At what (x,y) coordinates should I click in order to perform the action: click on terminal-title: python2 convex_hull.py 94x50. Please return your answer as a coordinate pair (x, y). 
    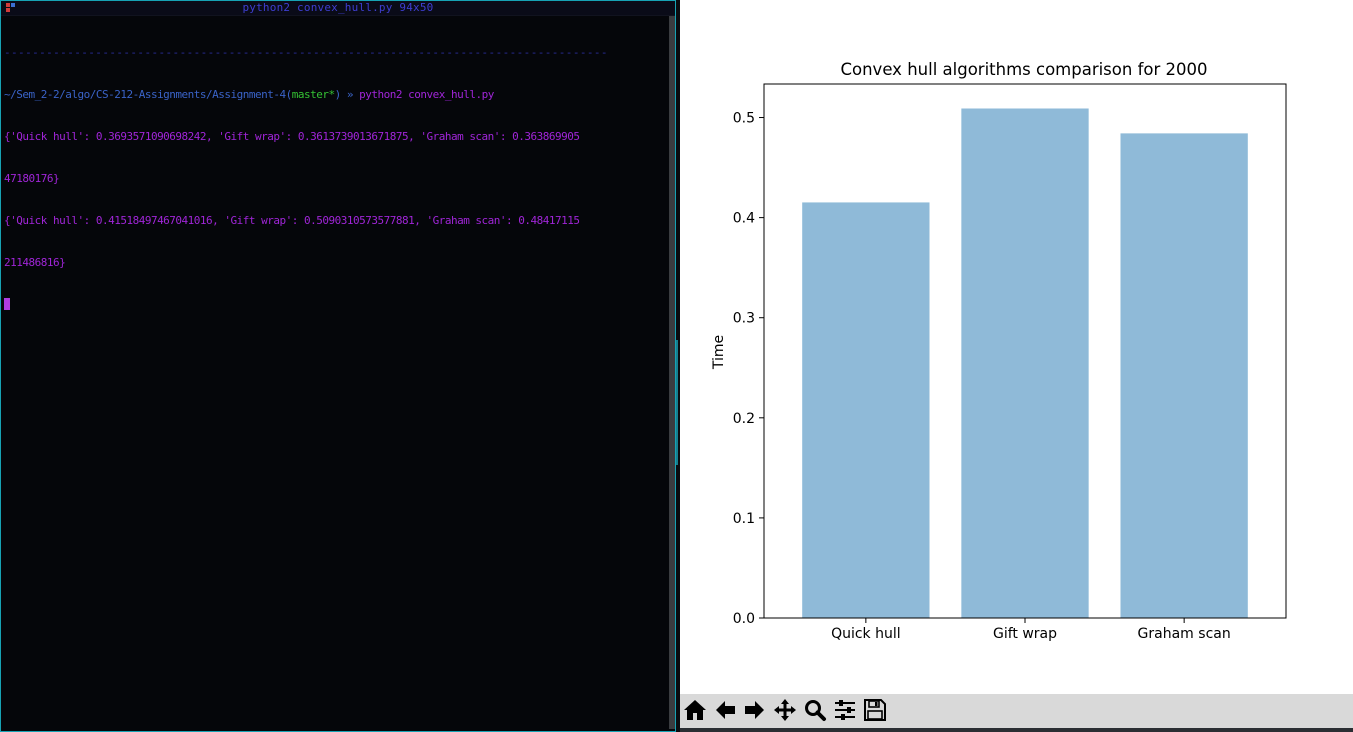
    Looking at the image, I should click on (338, 7).